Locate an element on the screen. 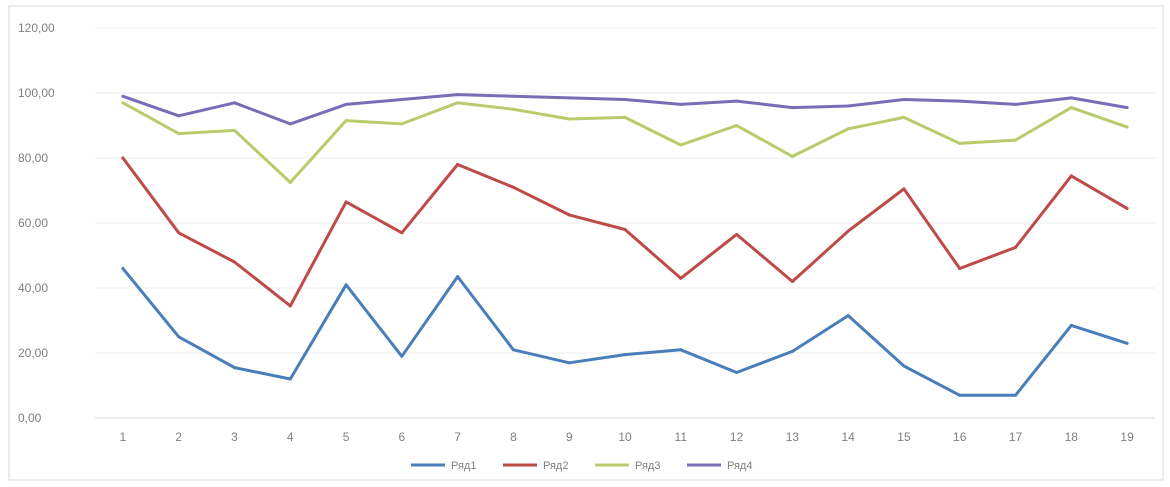  x-tick-label: 7 is located at coordinates (457, 437).